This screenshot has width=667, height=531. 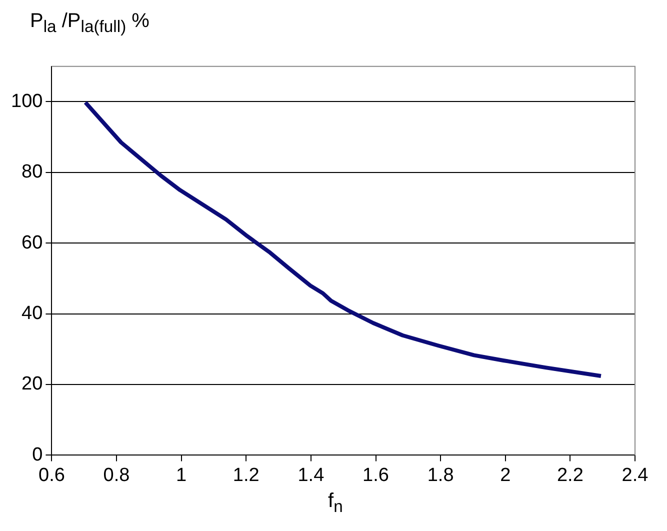 I want to click on x-tick-label: 1.4, so click(x=311, y=475).